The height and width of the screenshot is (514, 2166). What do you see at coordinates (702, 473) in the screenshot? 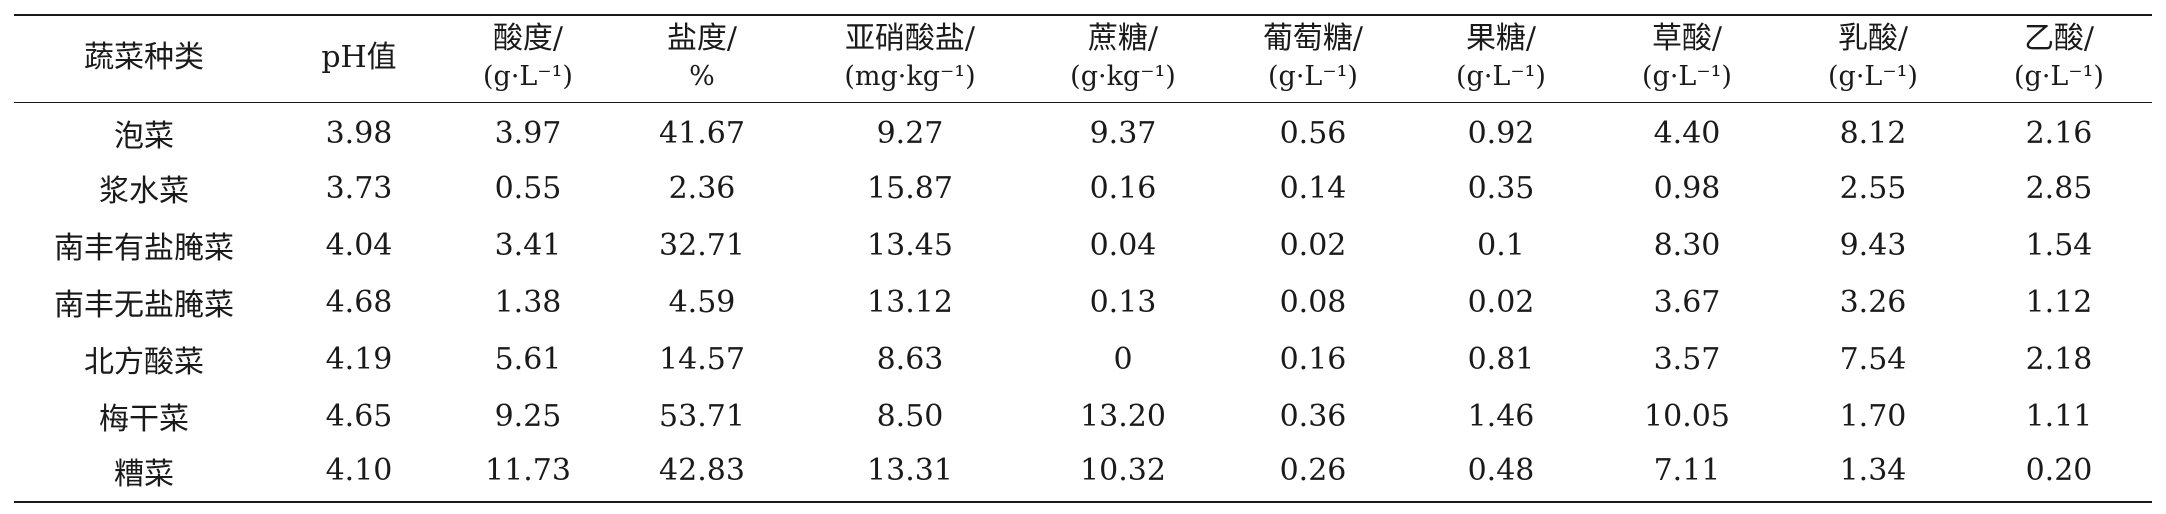
I see `cell-salinity: 42.83` at bounding box center [702, 473].